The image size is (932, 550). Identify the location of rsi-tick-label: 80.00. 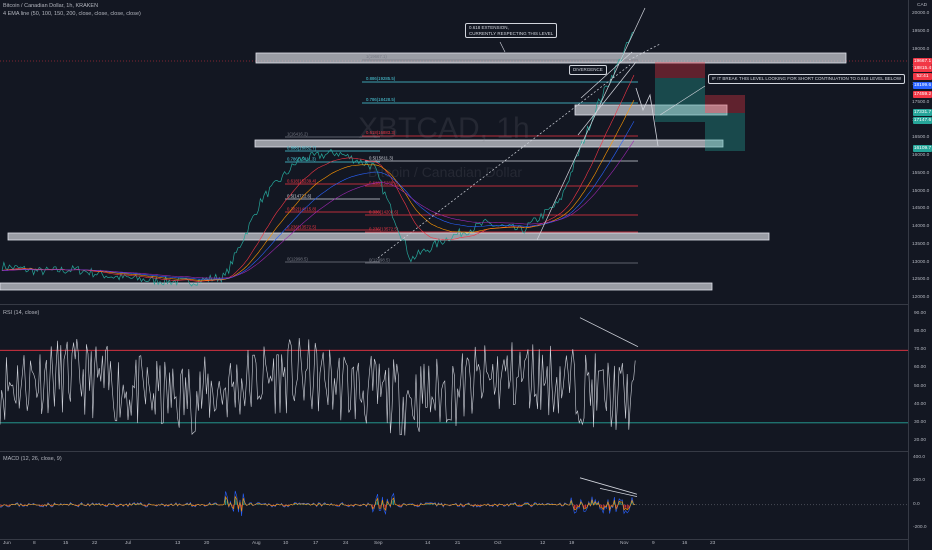
(920, 332).